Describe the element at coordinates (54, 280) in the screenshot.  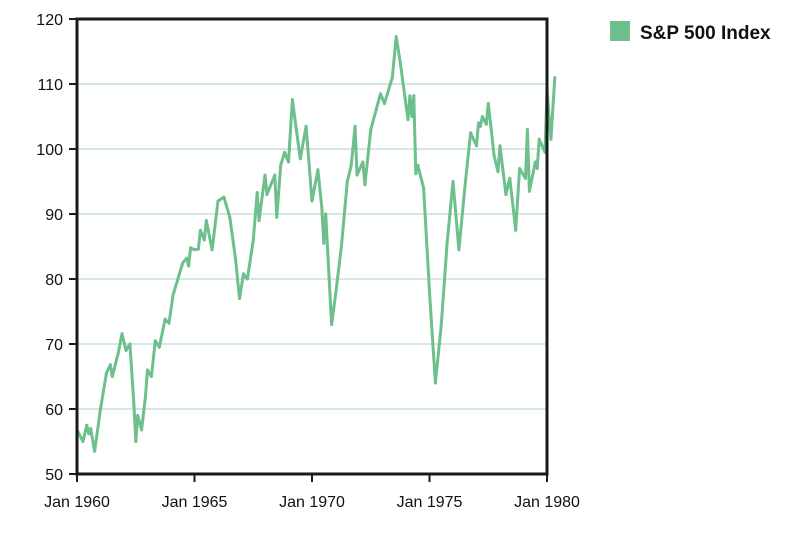
I see `y-tick-label-80: 80` at that location.